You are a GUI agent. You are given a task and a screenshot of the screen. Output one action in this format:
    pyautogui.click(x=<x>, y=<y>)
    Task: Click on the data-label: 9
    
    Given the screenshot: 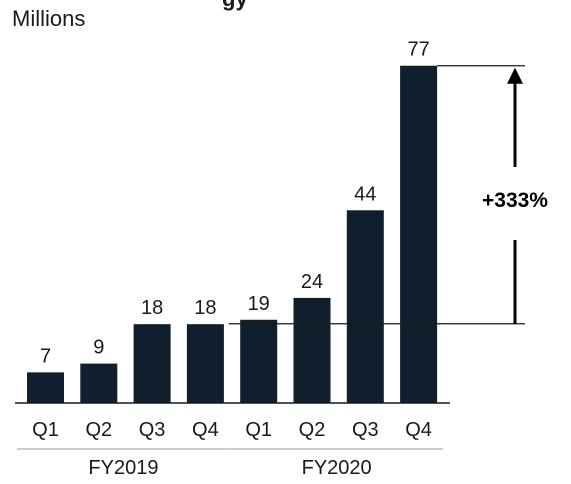 What is the action you would take?
    pyautogui.click(x=98, y=348)
    